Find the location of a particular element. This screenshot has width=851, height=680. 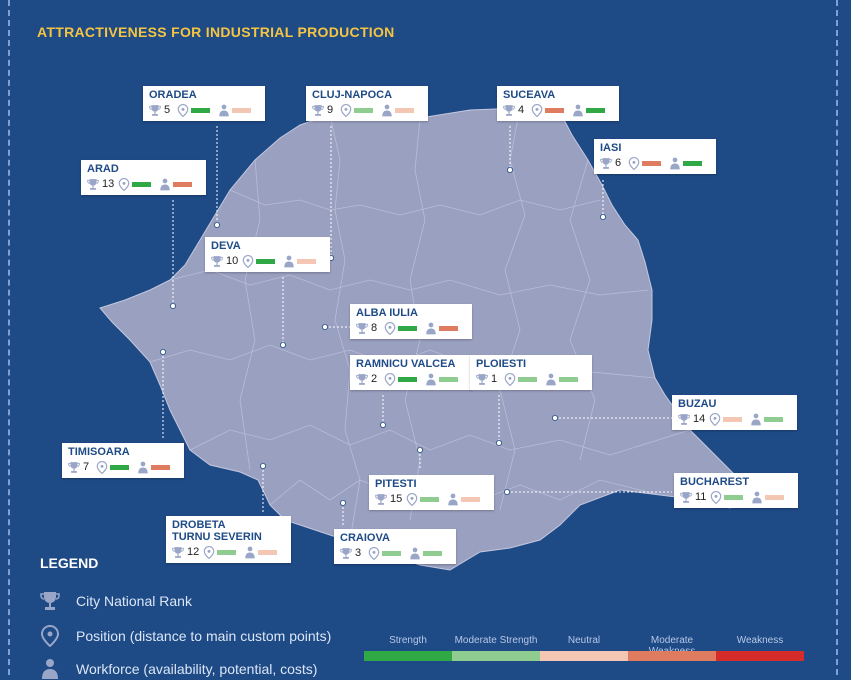

legend-title: LEGEND is located at coordinates (69, 563).